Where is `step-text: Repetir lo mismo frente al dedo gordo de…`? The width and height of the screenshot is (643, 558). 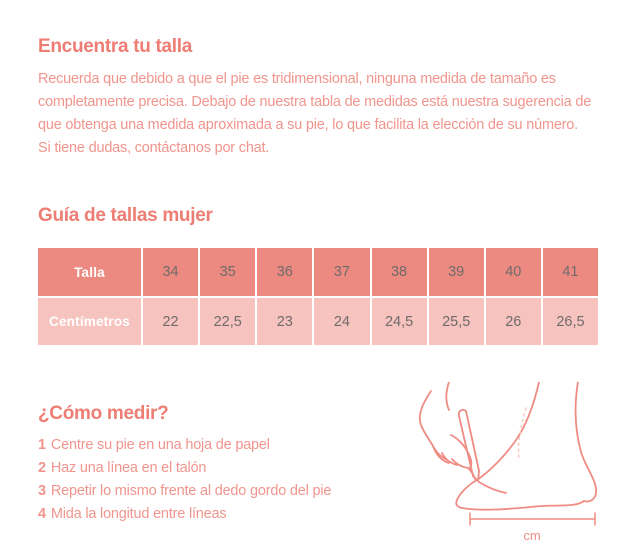 step-text: Repetir lo mismo frente al dedo gordo de… is located at coordinates (191, 491).